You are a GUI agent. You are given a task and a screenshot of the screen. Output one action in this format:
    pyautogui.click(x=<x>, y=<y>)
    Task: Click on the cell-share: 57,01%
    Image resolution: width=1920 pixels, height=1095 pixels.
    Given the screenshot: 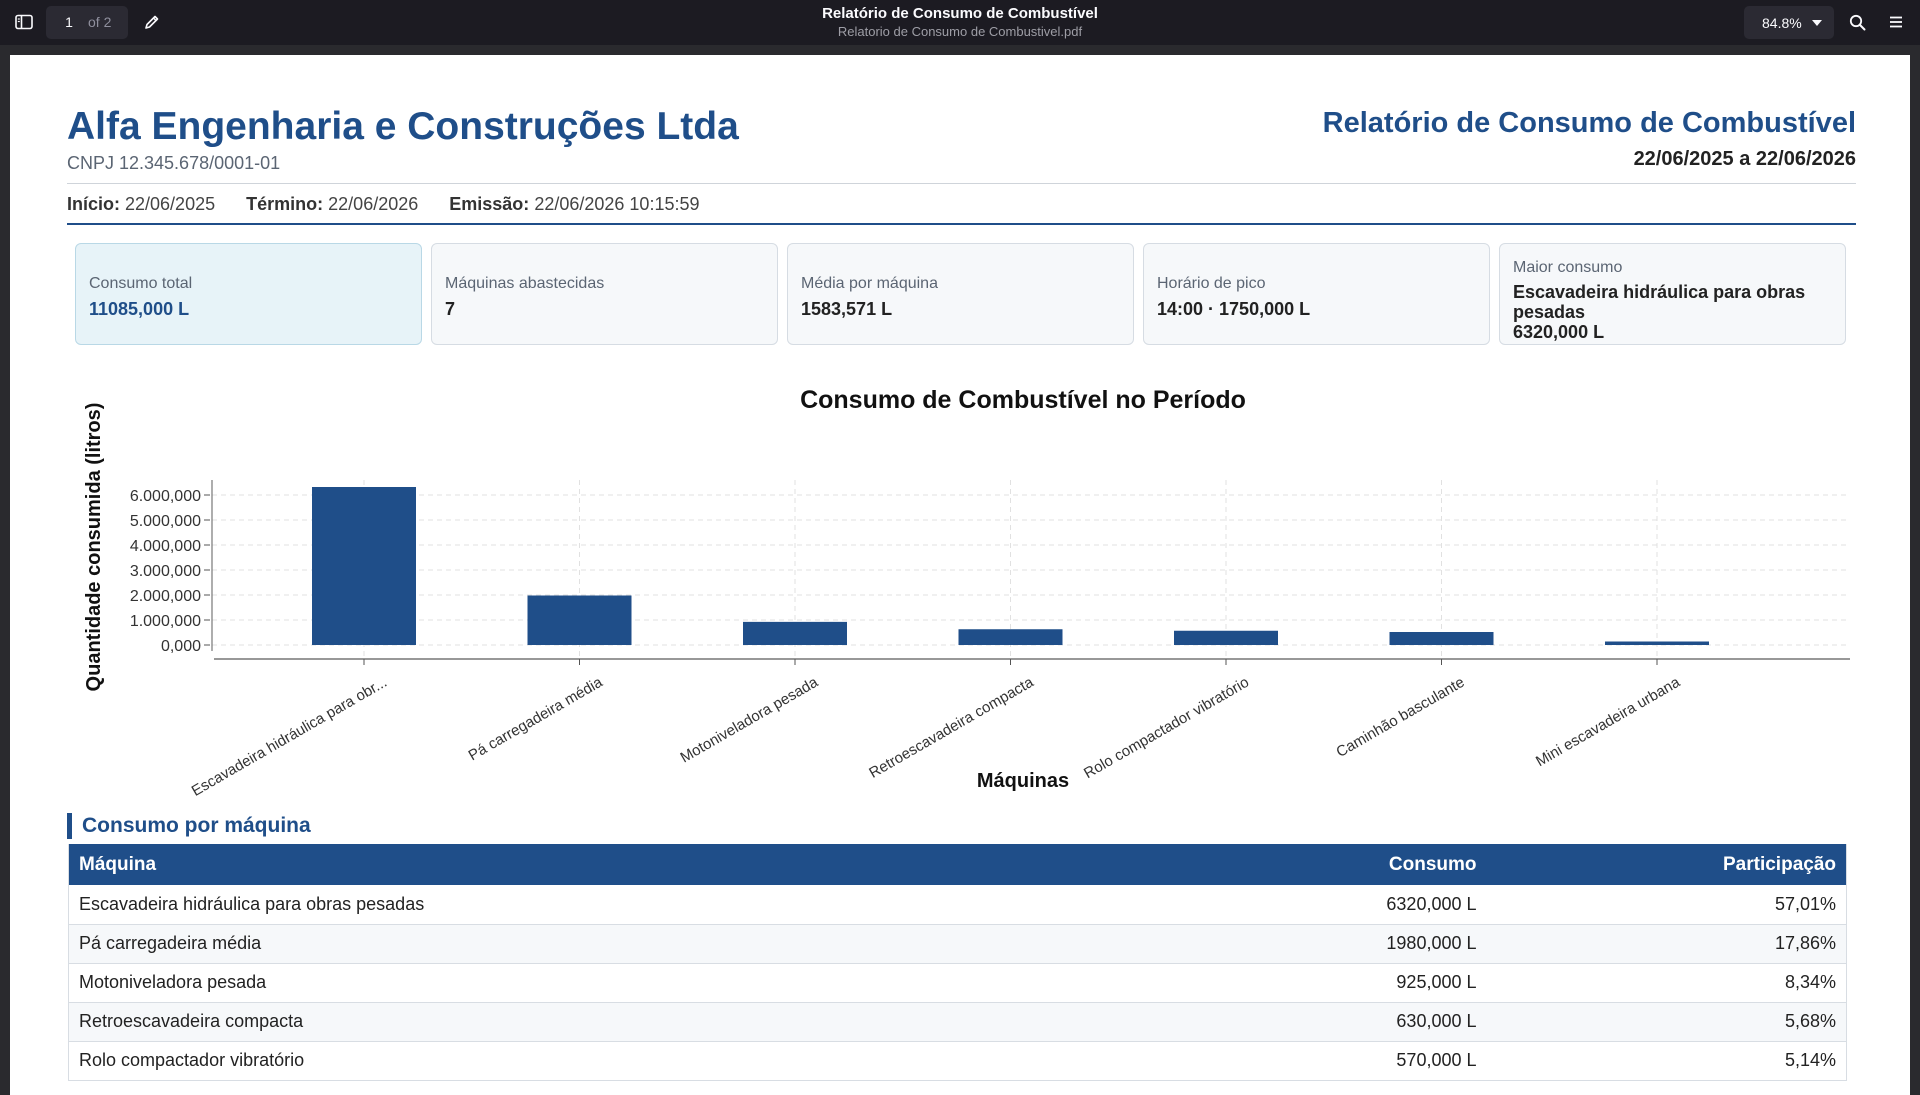 What is the action you would take?
    pyautogui.click(x=1666, y=905)
    